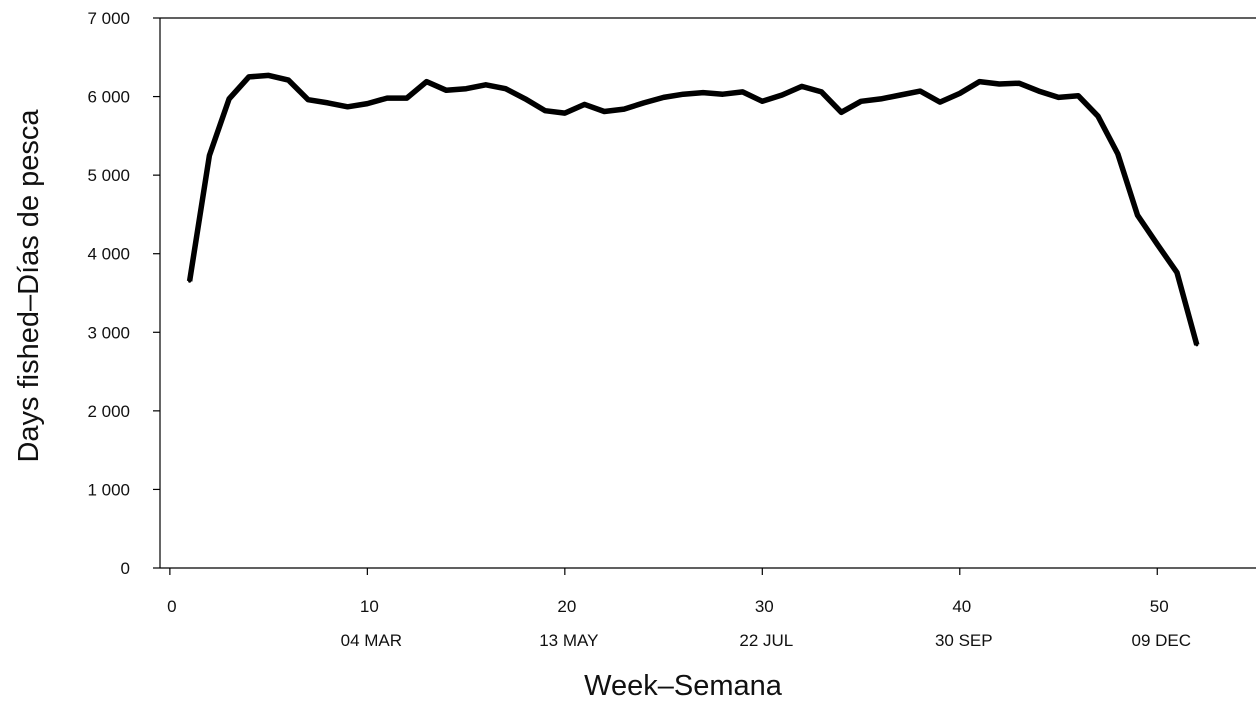 This screenshot has height=702, width=1256. I want to click on y-tick-label: 2 000, so click(108, 411).